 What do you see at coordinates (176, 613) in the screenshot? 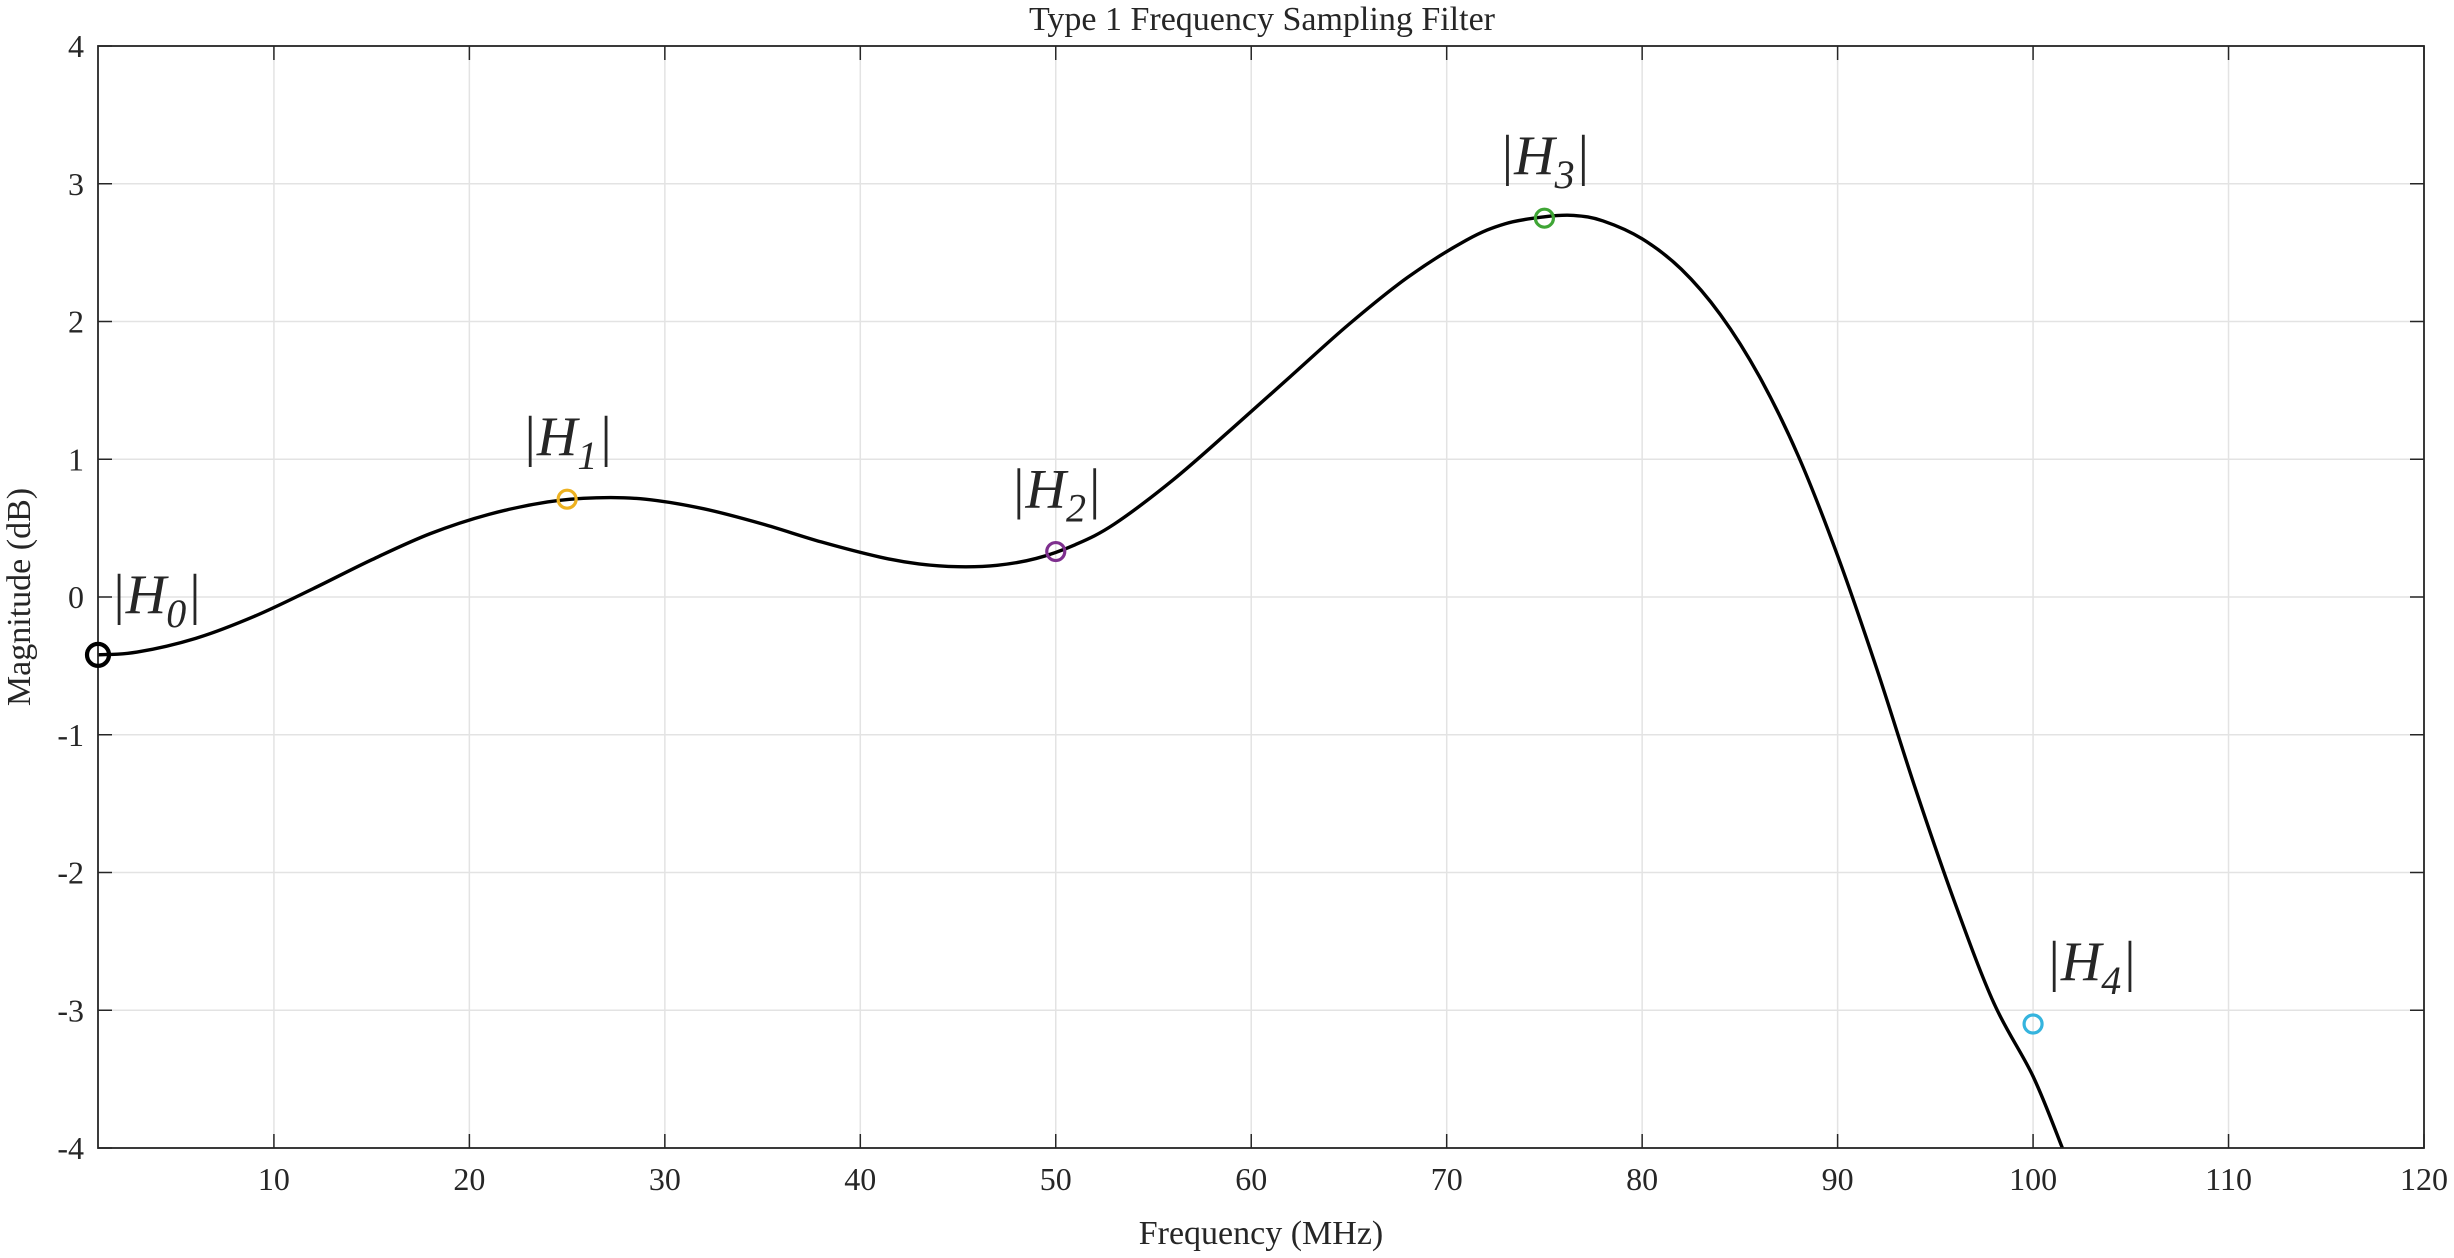
I see `point-label-subscript: 0` at bounding box center [176, 613].